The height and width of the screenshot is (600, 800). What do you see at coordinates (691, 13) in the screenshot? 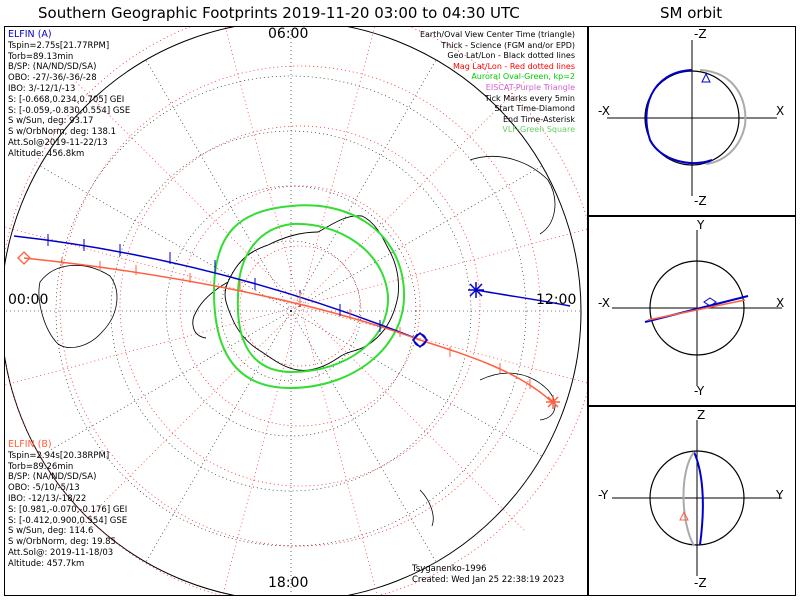
I see `orbit-title: SM orbit` at bounding box center [691, 13].